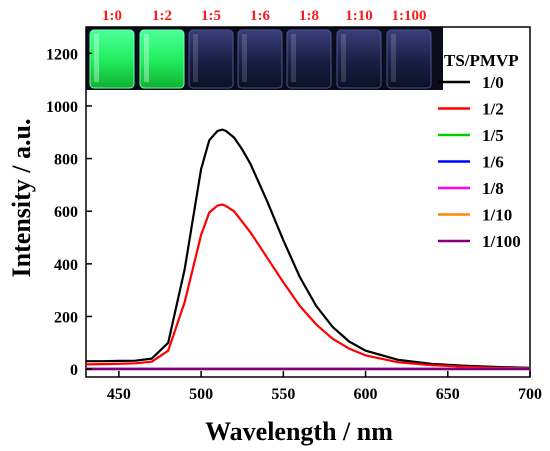 Image resolution: width=550 pixels, height=451 pixels. What do you see at coordinates (497, 215) in the screenshot?
I see `legend-label-5: 1/10` at bounding box center [497, 215].